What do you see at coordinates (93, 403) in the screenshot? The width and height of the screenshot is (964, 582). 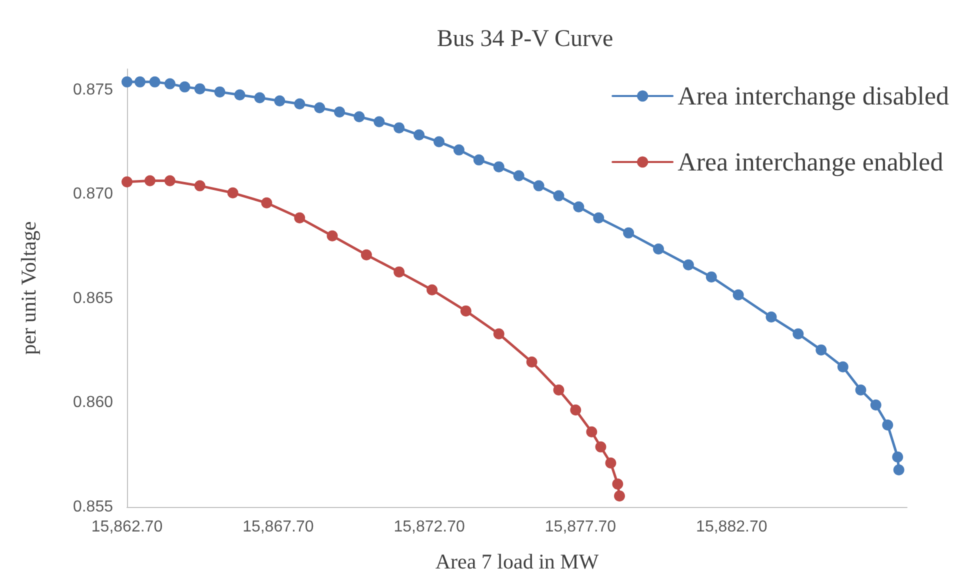 I see `y-tick-label: 0.860` at bounding box center [93, 403].